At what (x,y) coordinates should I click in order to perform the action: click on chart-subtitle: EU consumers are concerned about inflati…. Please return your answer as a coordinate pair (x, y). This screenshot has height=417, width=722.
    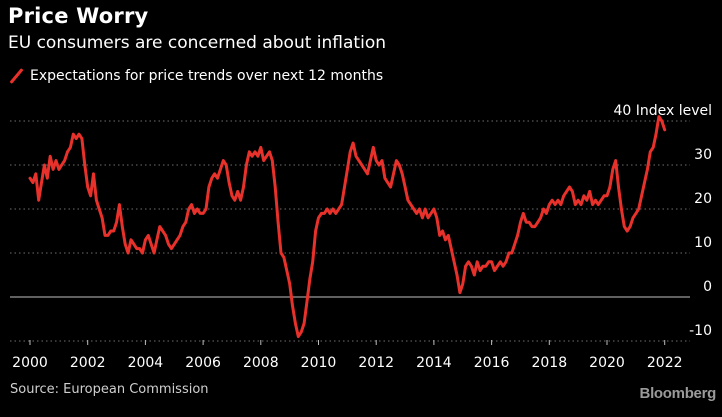
    Looking at the image, I should click on (197, 43).